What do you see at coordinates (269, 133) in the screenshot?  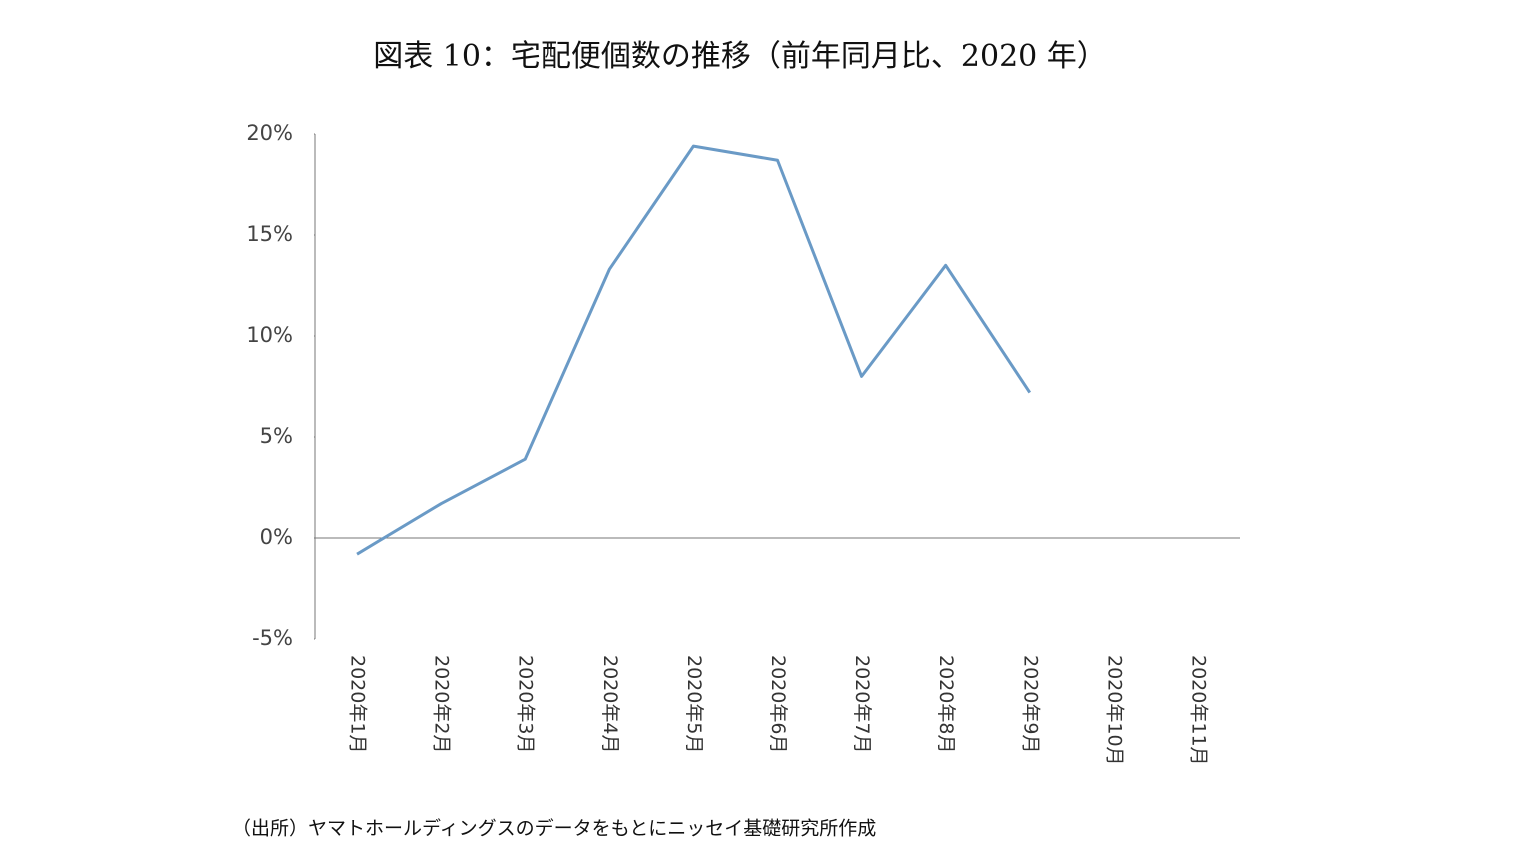 I see `y-tick-label: 20%` at bounding box center [269, 133].